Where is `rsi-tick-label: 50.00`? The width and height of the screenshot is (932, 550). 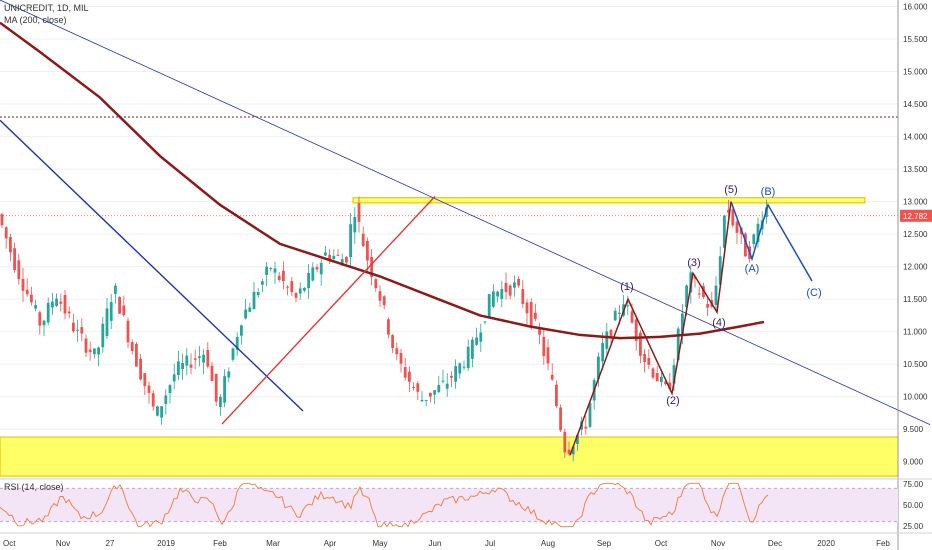
rsi-tick-label: 50.00 is located at coordinates (913, 505).